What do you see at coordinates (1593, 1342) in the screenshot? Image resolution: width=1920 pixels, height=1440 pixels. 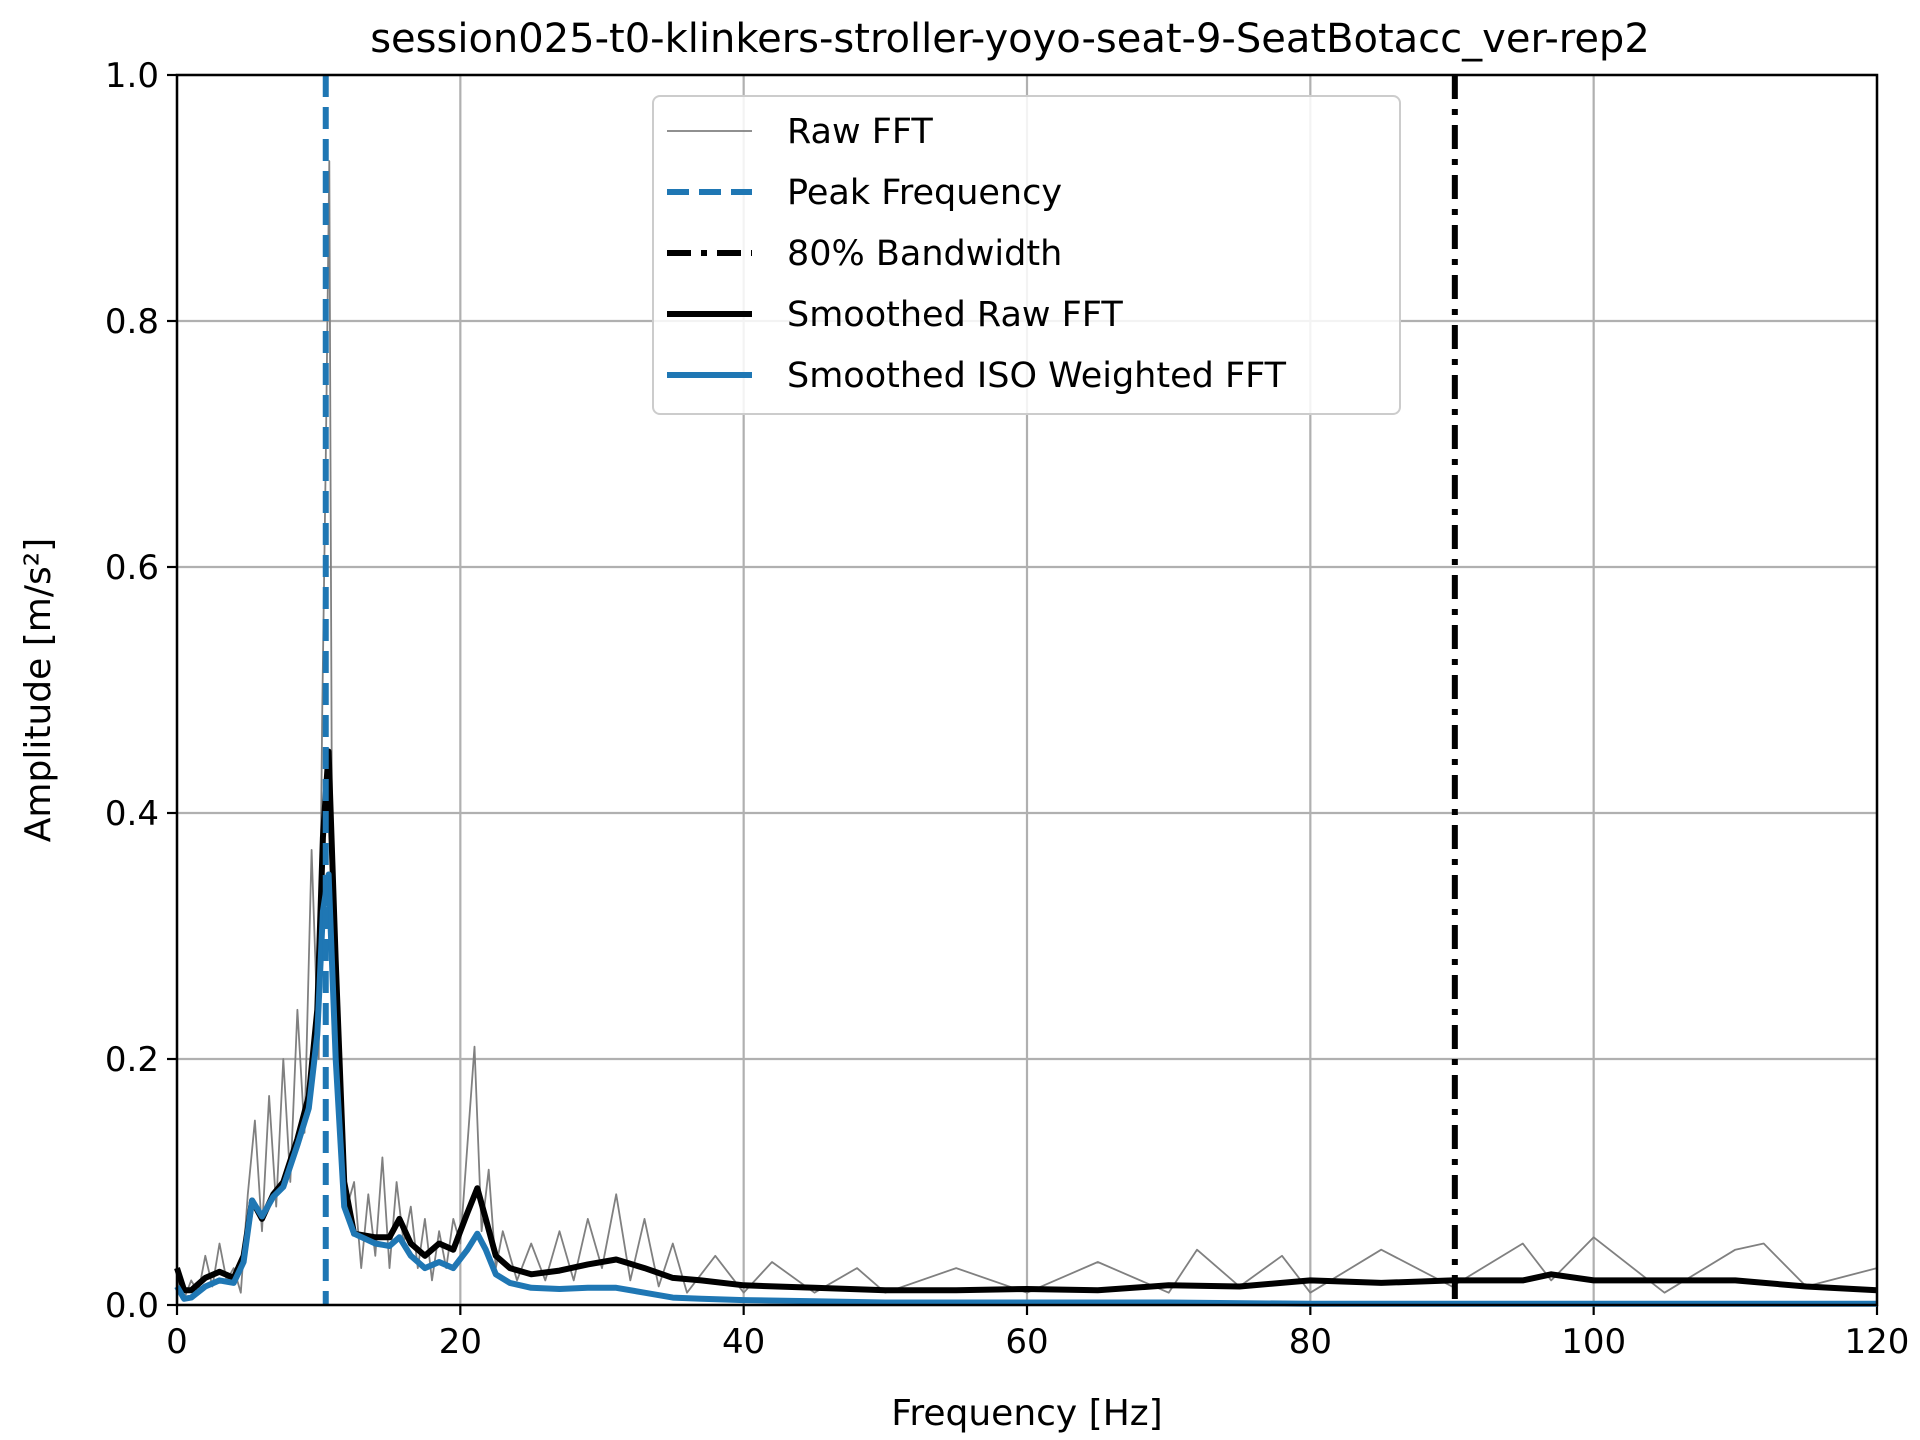 I see `x-tick-label: 100` at bounding box center [1593, 1342].